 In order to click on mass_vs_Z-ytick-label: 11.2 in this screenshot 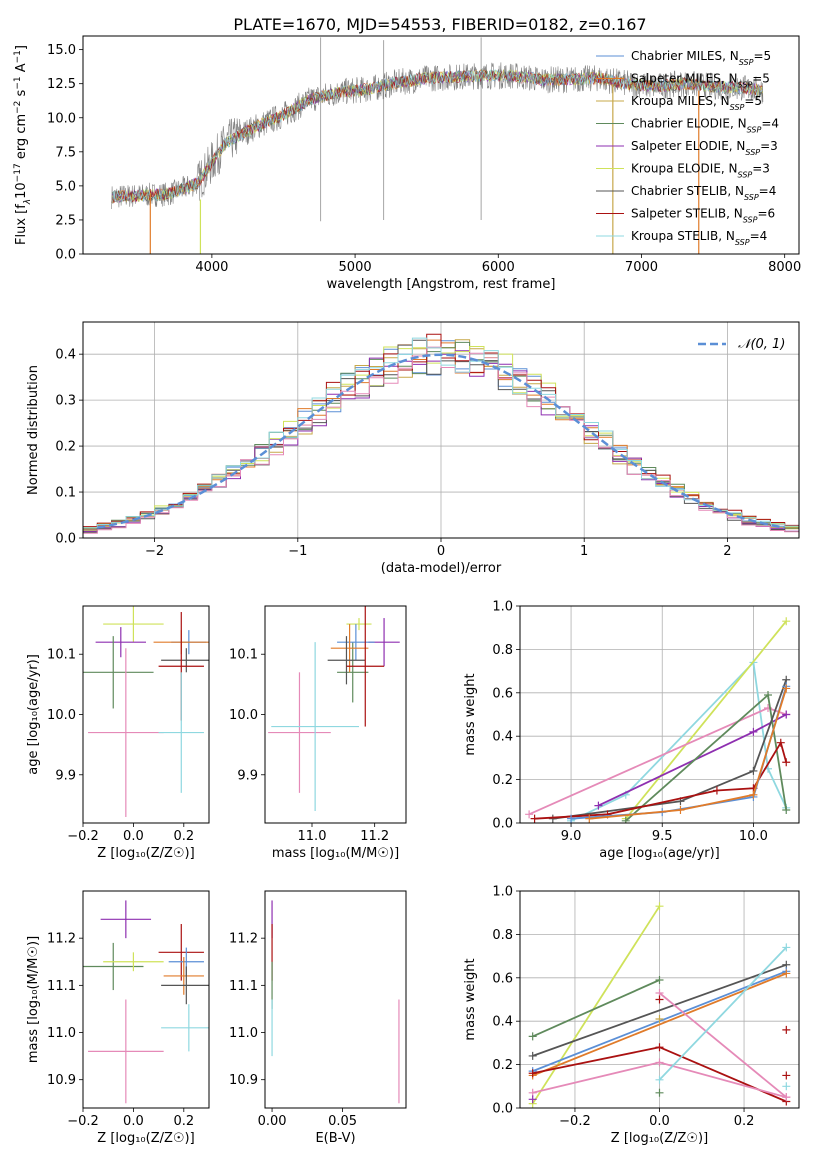, I will do `click(61, 939)`.